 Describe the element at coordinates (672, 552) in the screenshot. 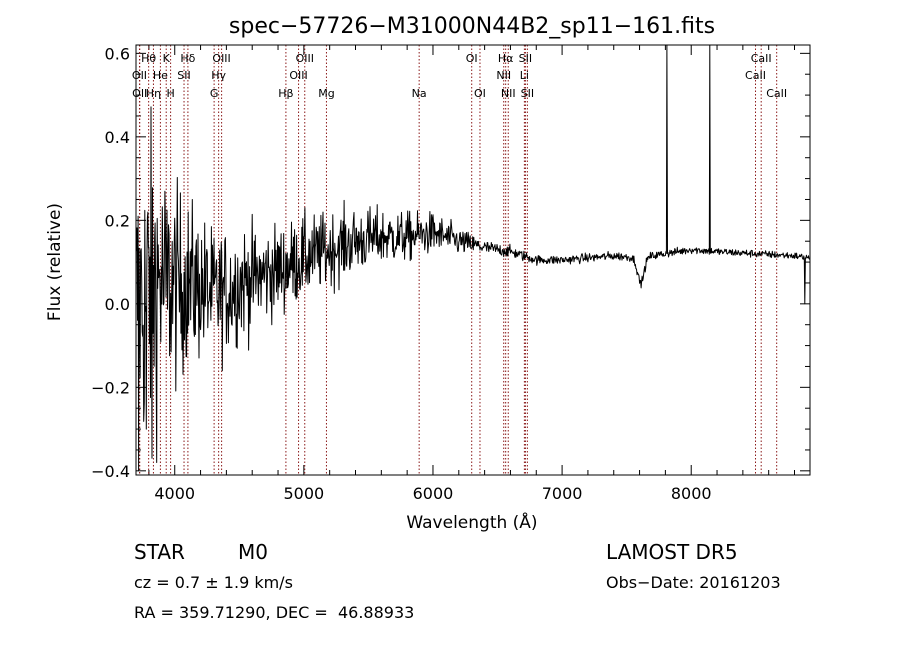

I see `survey-label: LAMOST DR5` at that location.